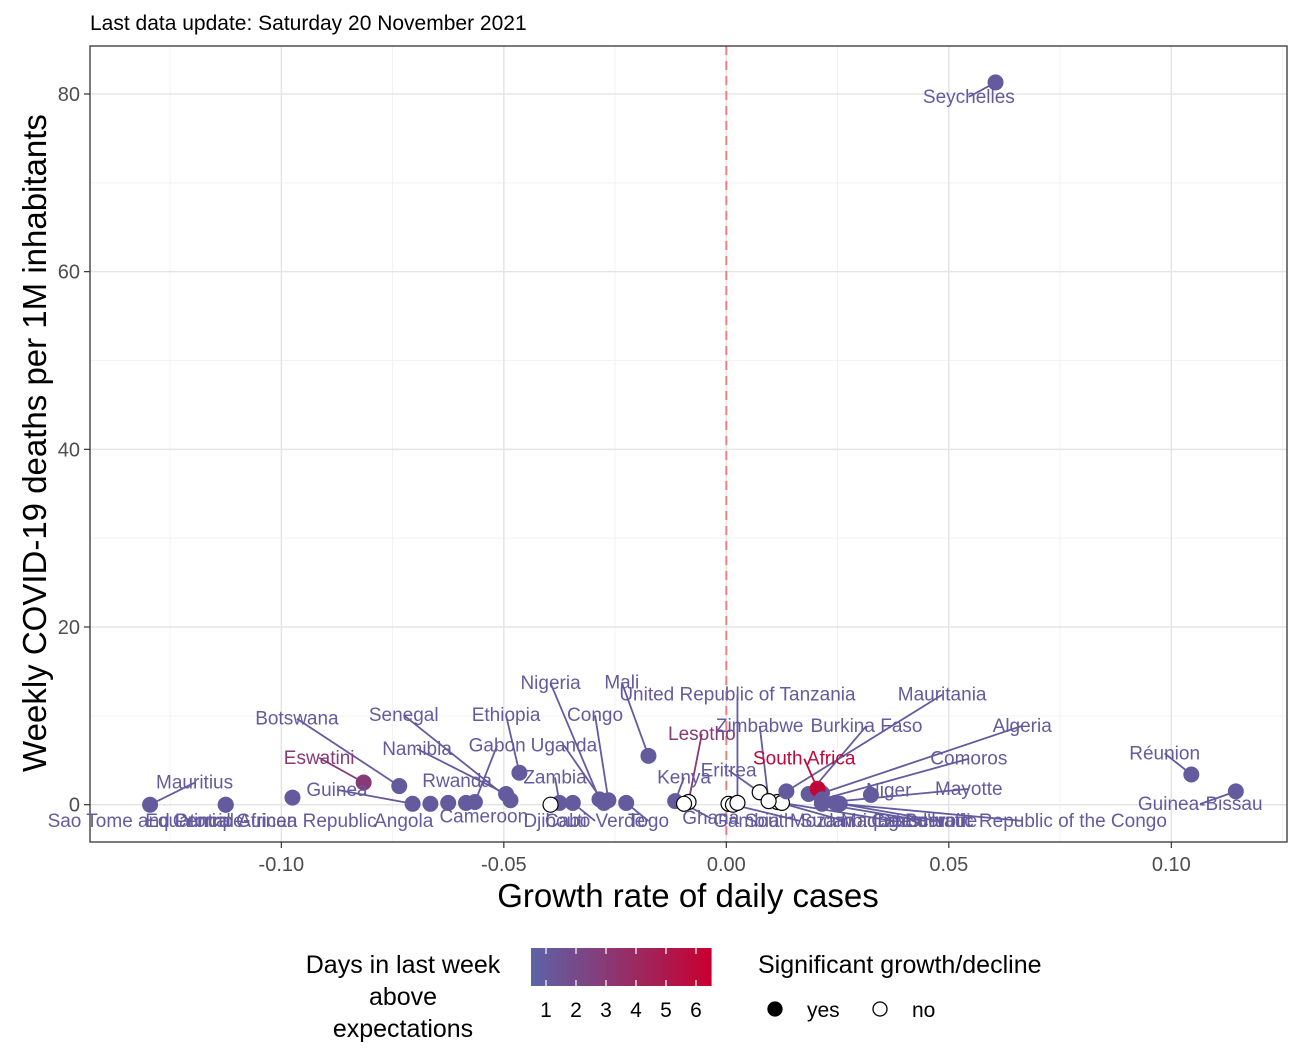 This screenshot has width=1299, height=1062. Describe the element at coordinates (555, 777) in the screenshot. I see `data-label: Zambia` at that location.